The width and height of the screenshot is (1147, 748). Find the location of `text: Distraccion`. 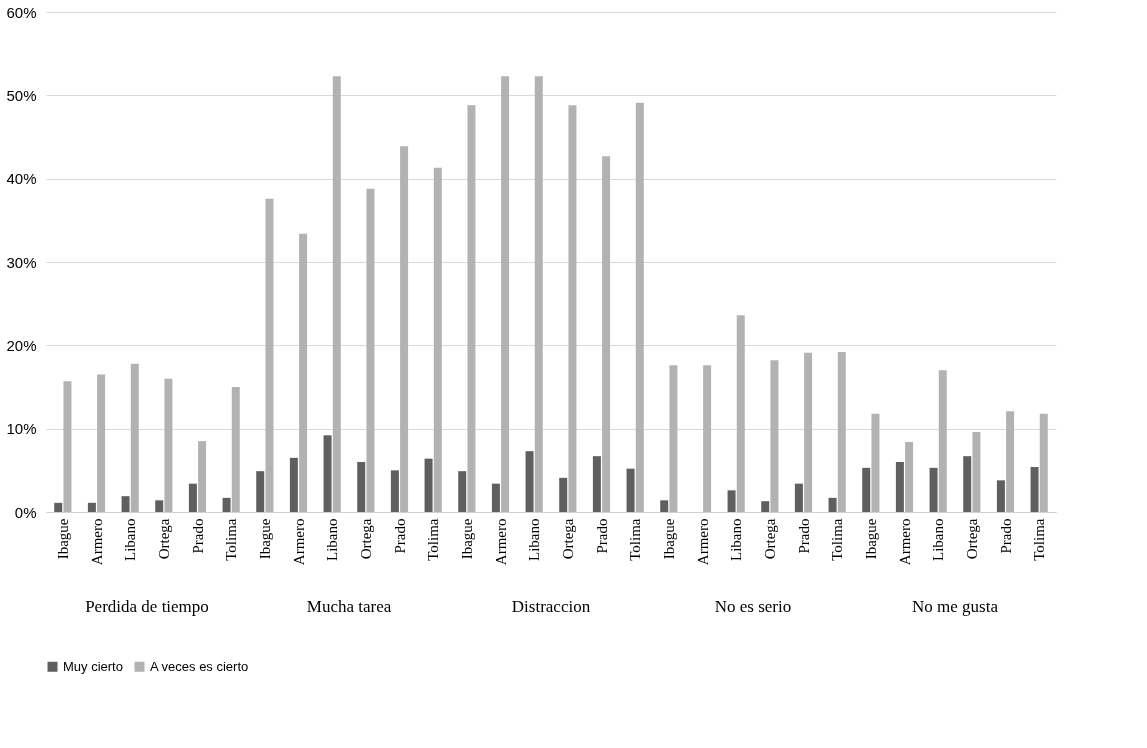

text: Distraccion is located at coordinates (551, 606).